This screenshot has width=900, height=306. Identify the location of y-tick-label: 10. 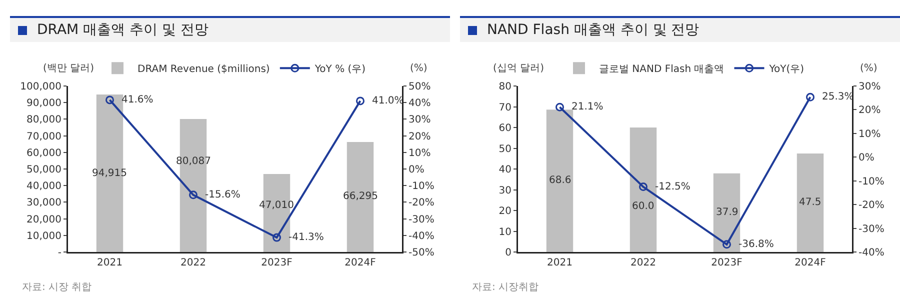
(505, 232).